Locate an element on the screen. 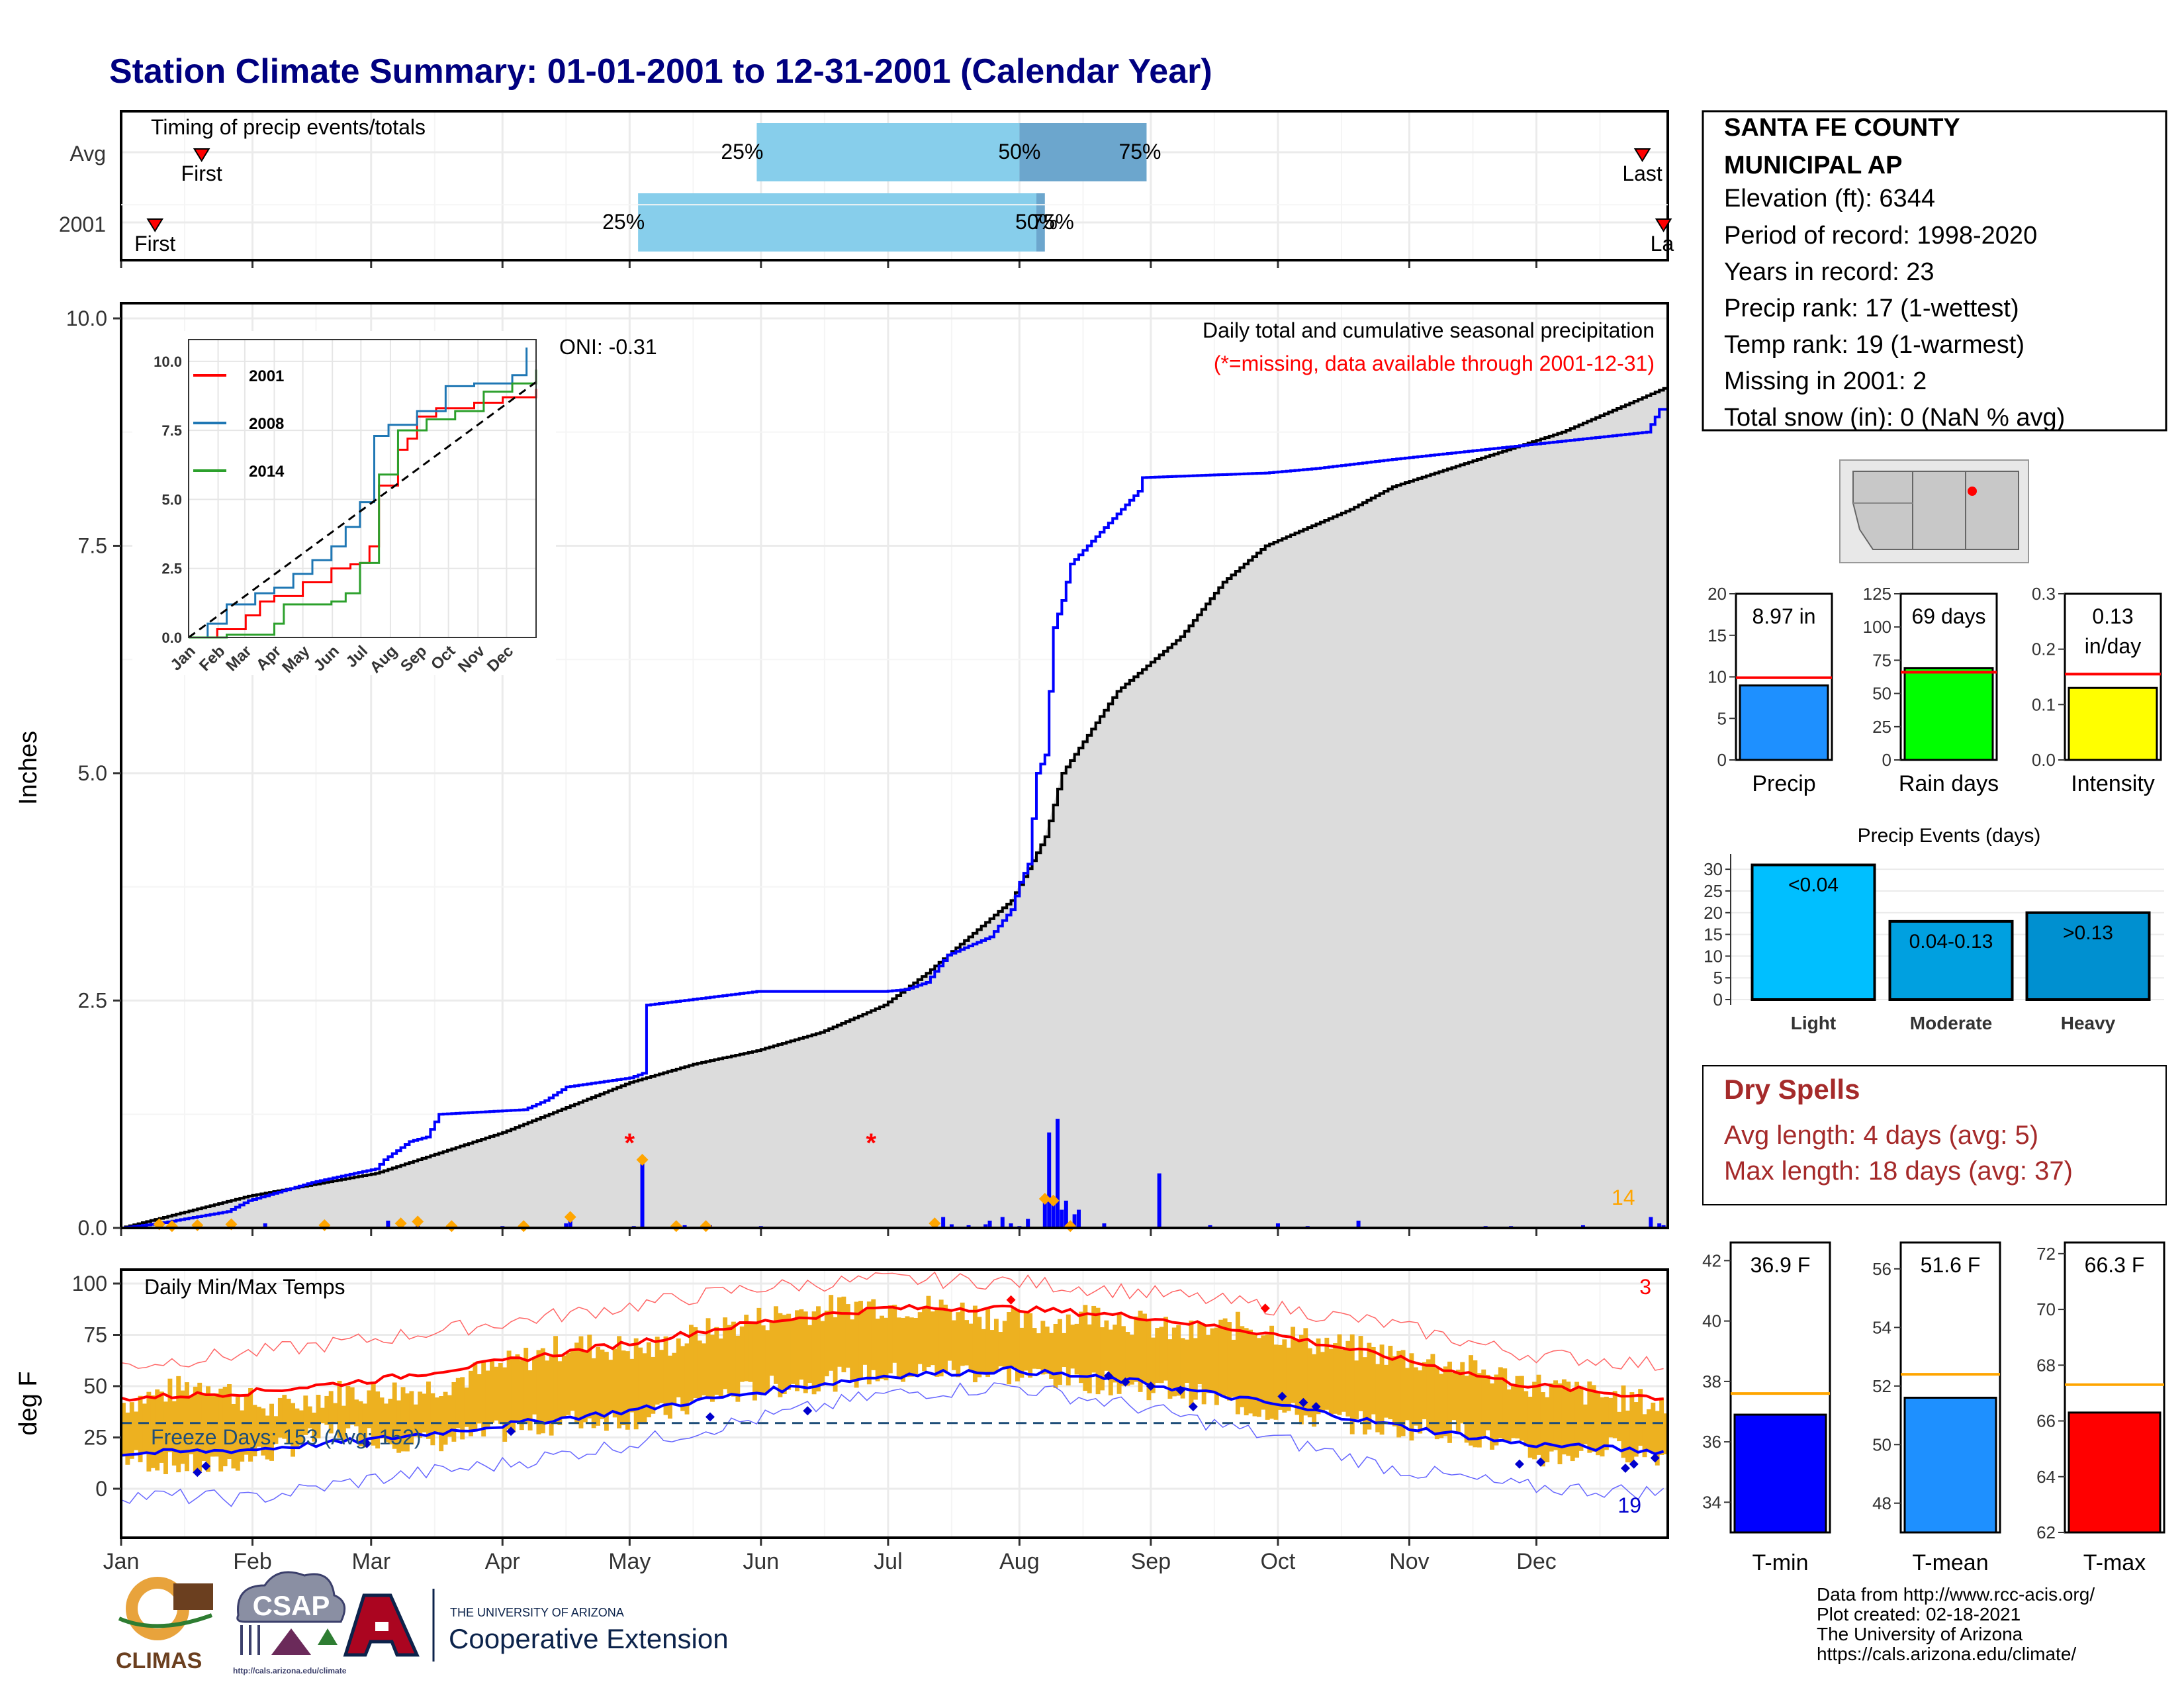 The image size is (2184, 1688). freeze-days-label: Freeze Days: 153 (Avg: 152) is located at coordinates (286, 1437).